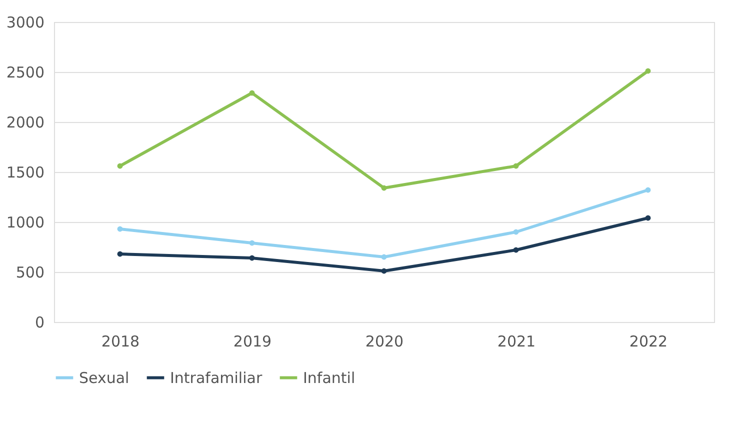 The height and width of the screenshot is (421, 754). Describe the element at coordinates (25, 173) in the screenshot. I see `y-tick-label: 1500` at that location.